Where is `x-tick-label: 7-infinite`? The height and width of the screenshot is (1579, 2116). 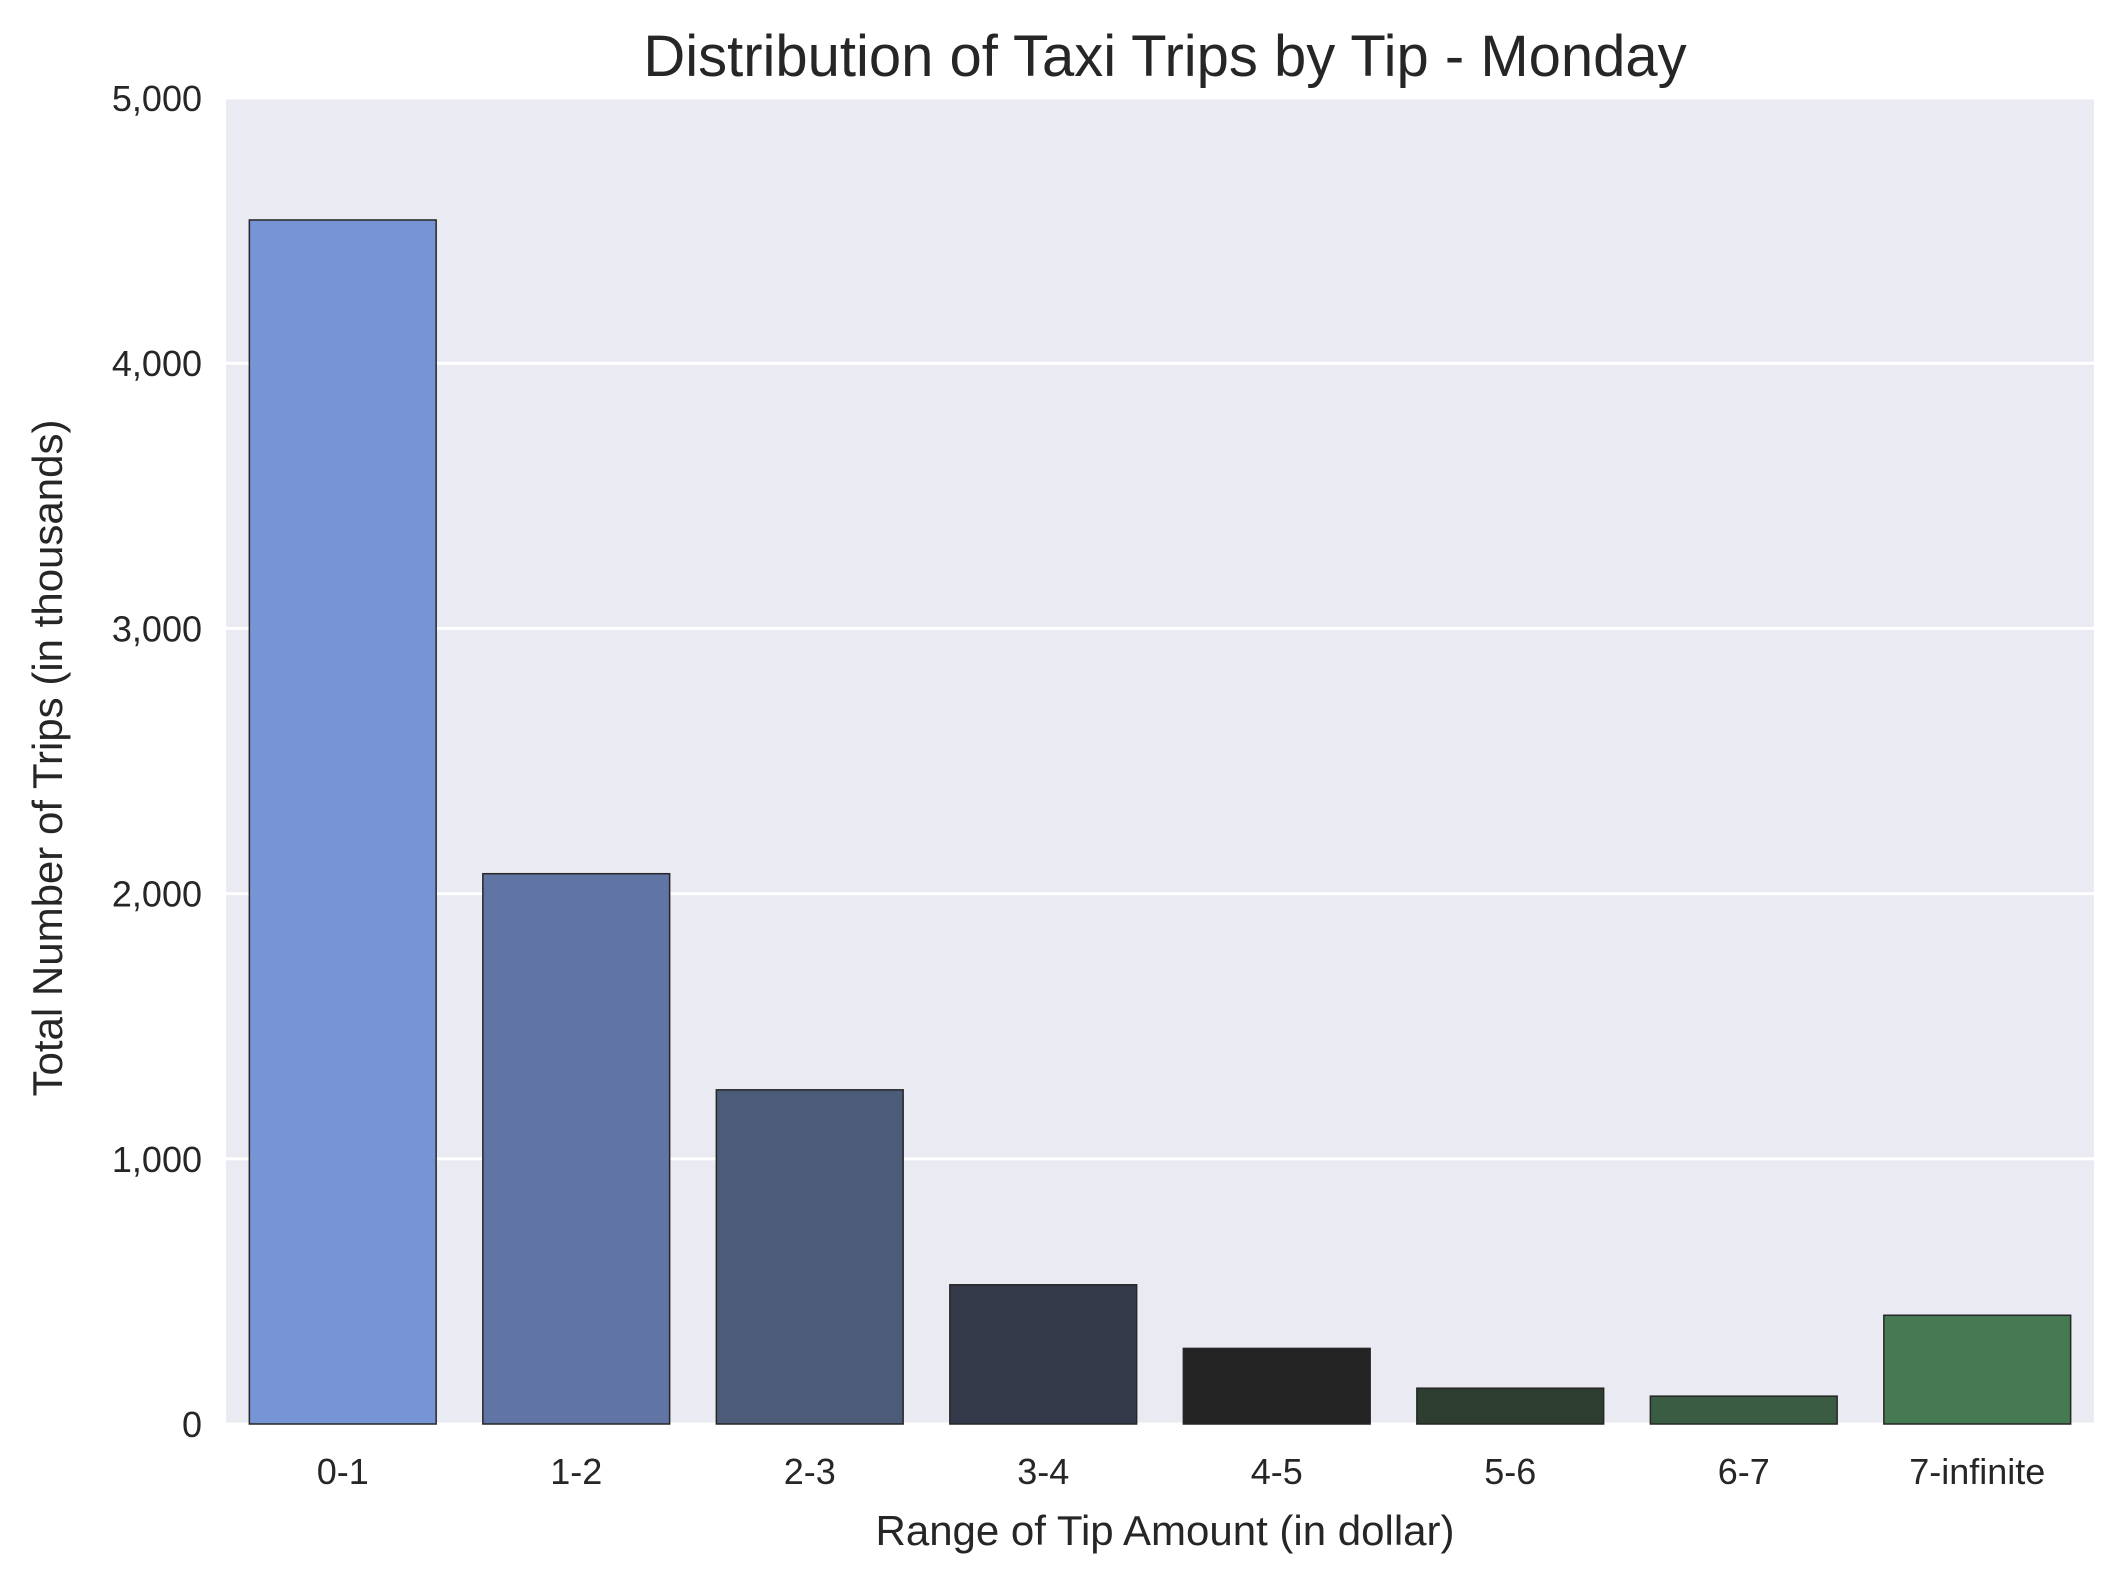
x-tick-label: 7-infinite is located at coordinates (1977, 1471).